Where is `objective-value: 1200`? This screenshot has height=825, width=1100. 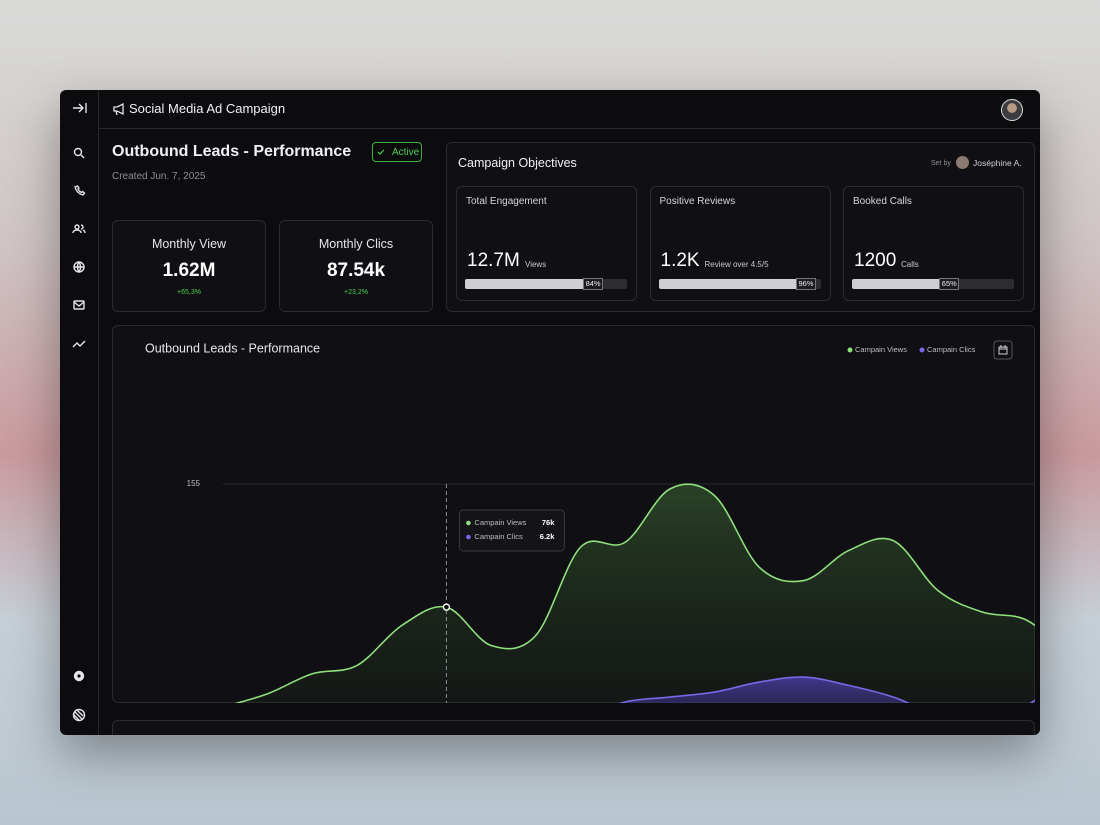 objective-value: 1200 is located at coordinates (875, 260).